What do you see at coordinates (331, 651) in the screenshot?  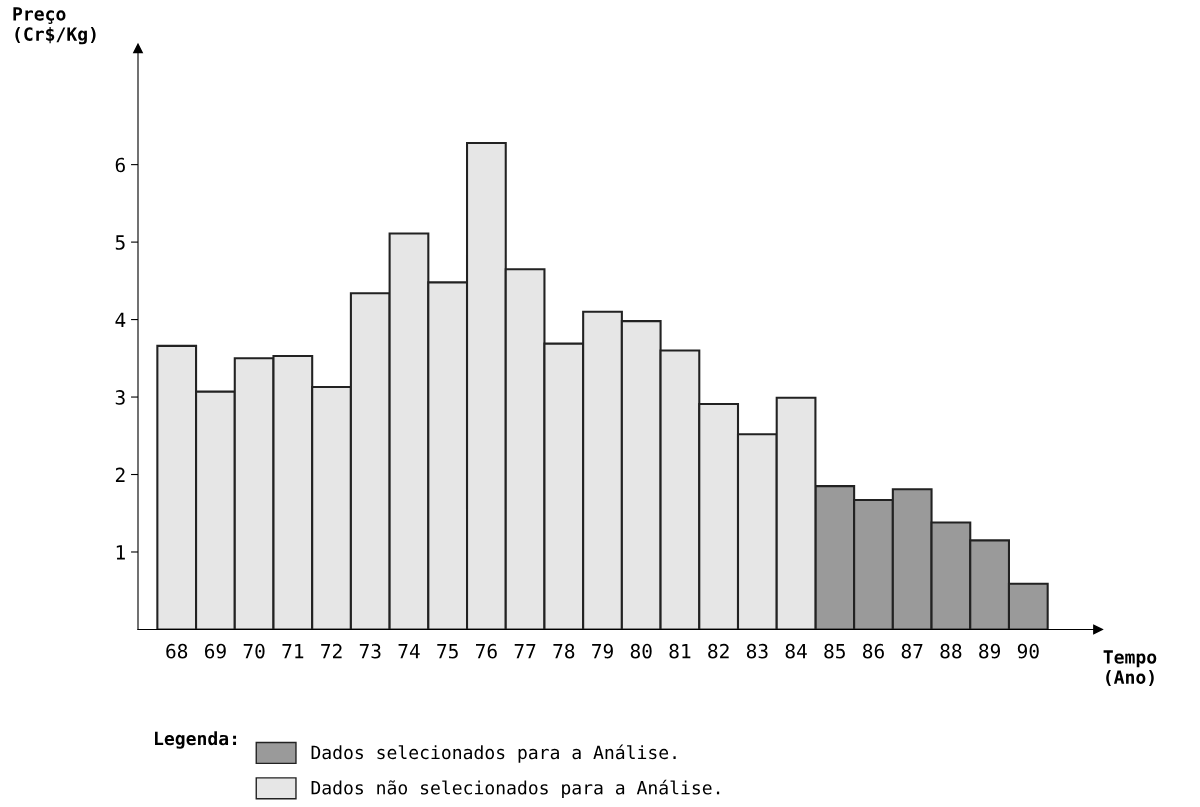 I see `x-tick-label: 72` at bounding box center [331, 651].